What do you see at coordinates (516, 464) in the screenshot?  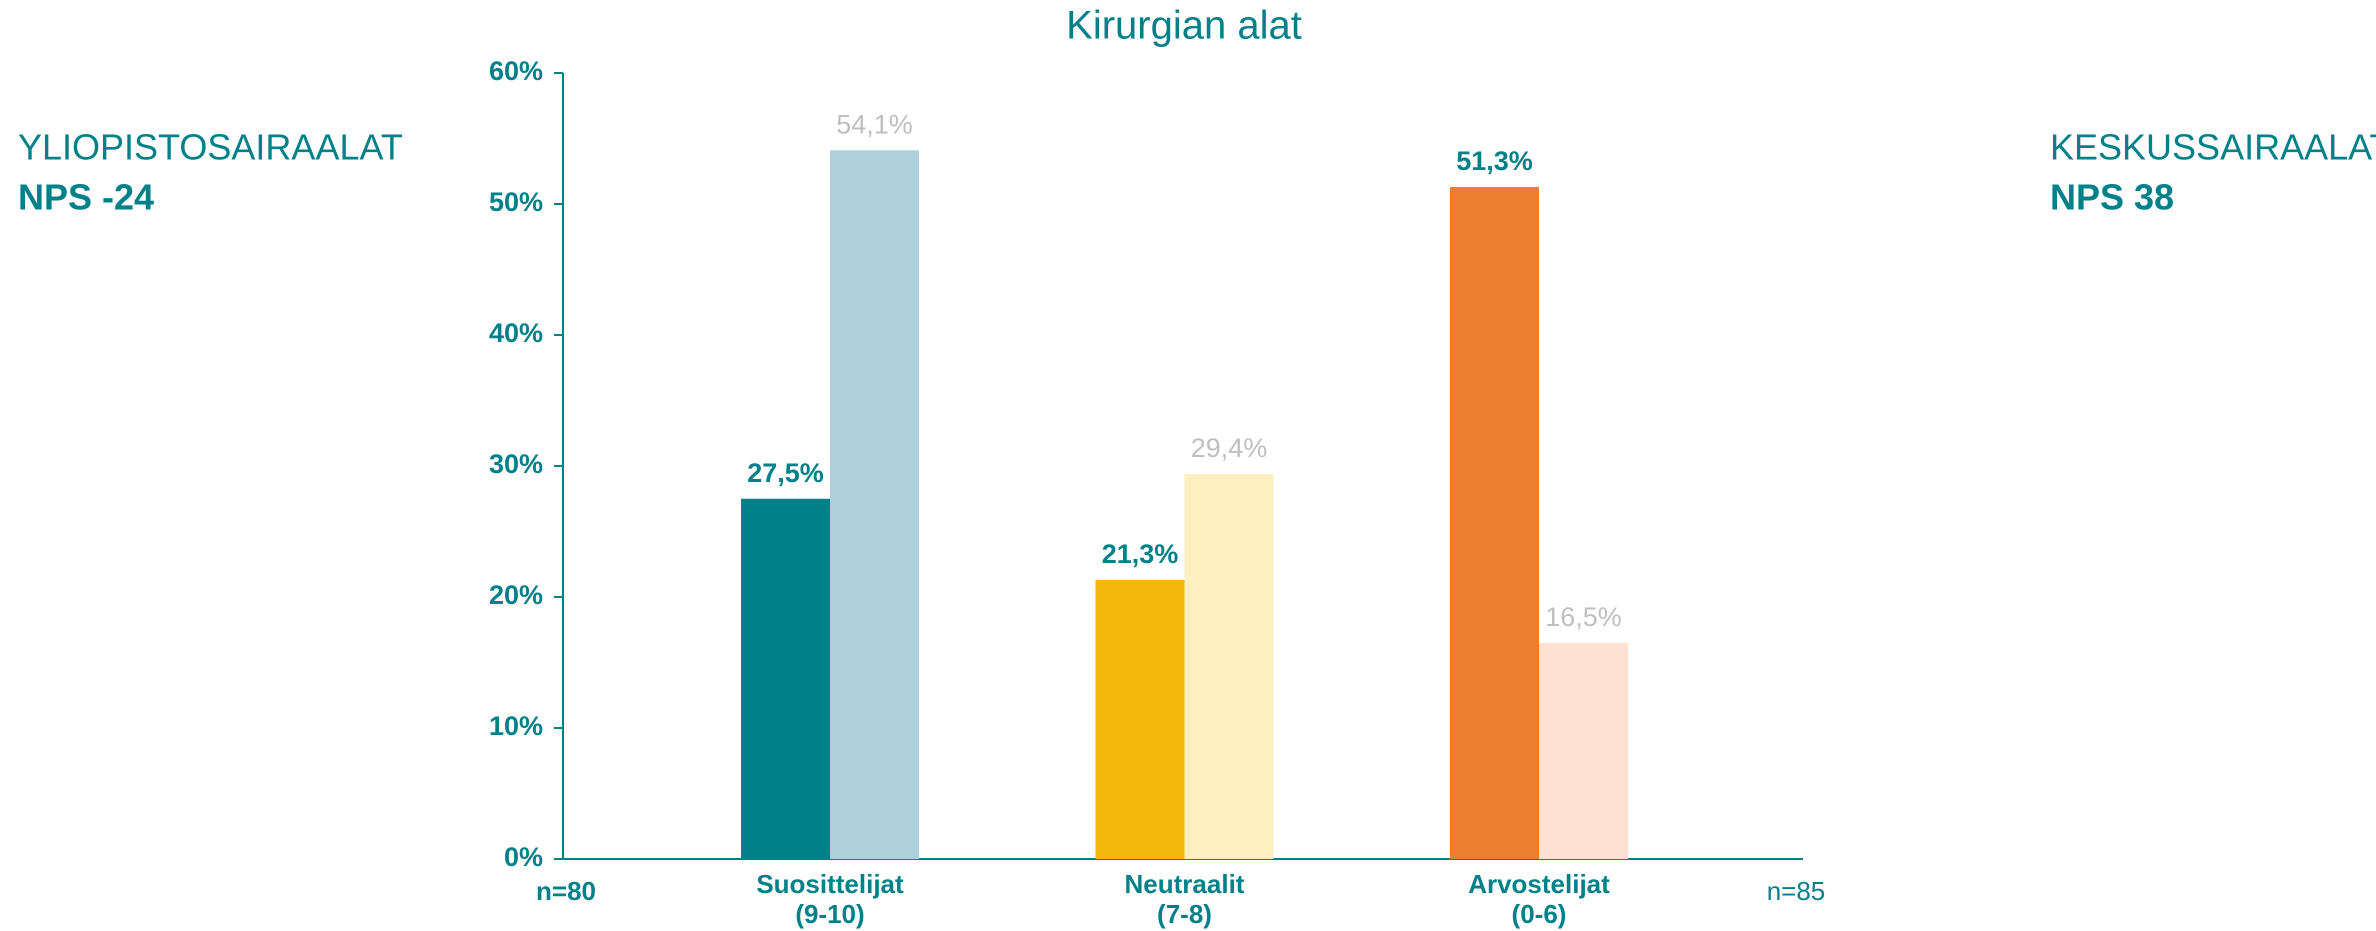 I see `y-tick-label: 30%` at bounding box center [516, 464].